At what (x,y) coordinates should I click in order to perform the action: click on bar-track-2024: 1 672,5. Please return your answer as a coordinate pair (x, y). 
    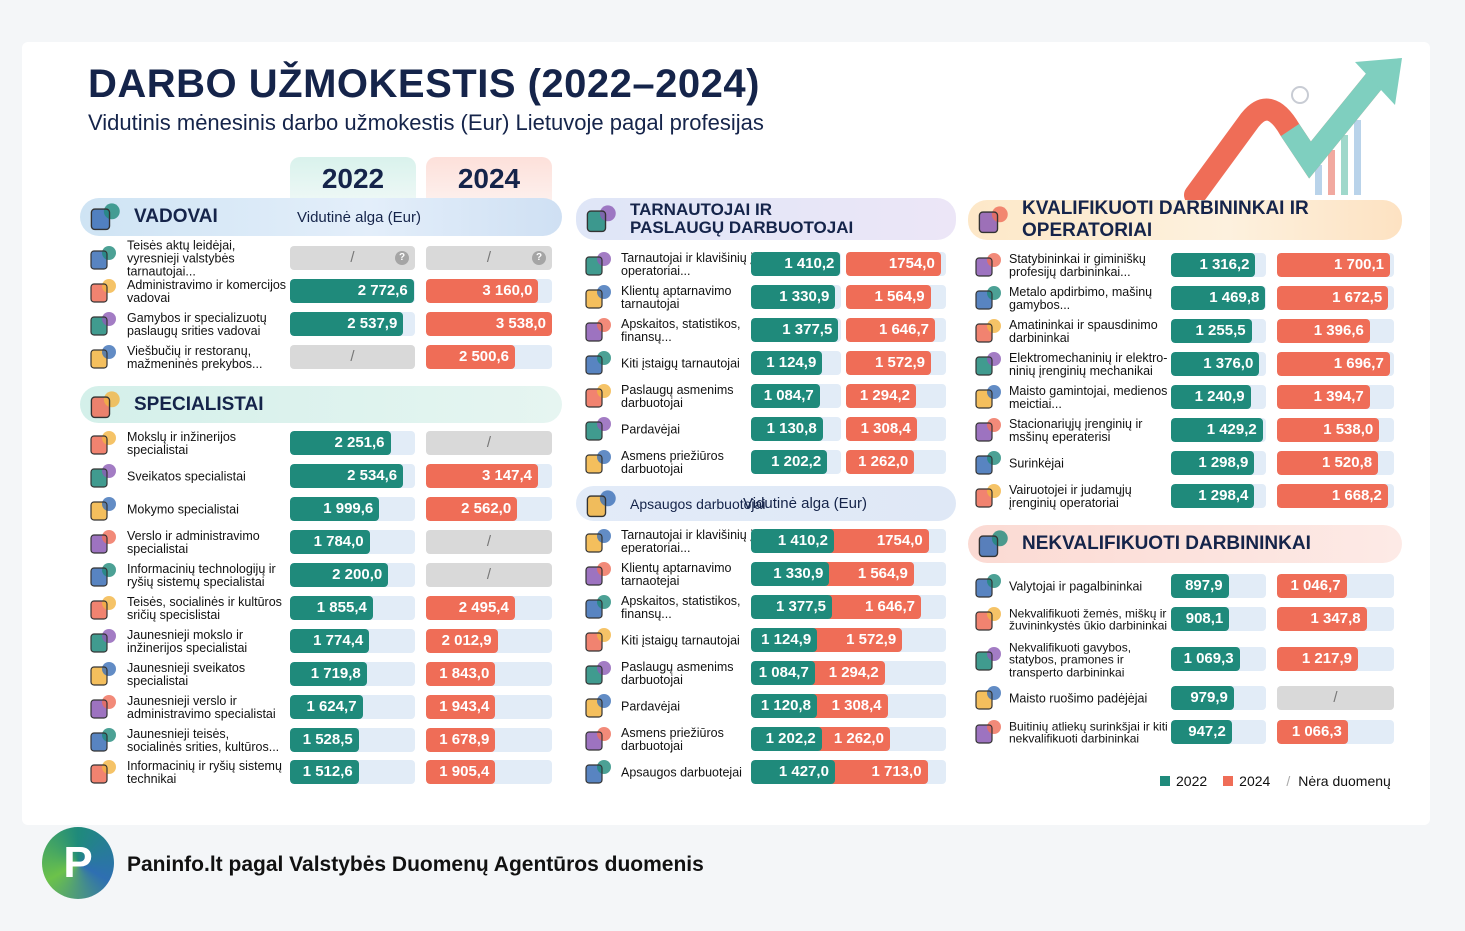
    Looking at the image, I should click on (1335, 298).